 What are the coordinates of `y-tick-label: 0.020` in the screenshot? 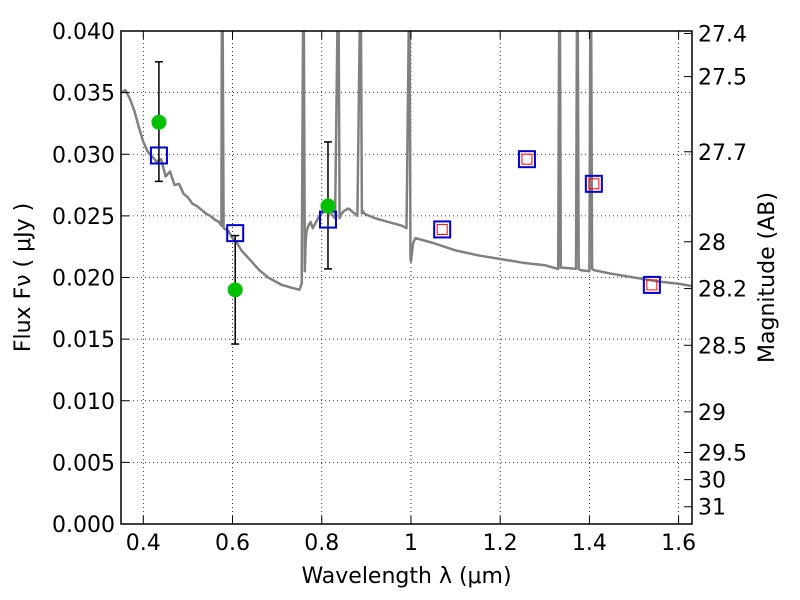 It's located at (83, 279).